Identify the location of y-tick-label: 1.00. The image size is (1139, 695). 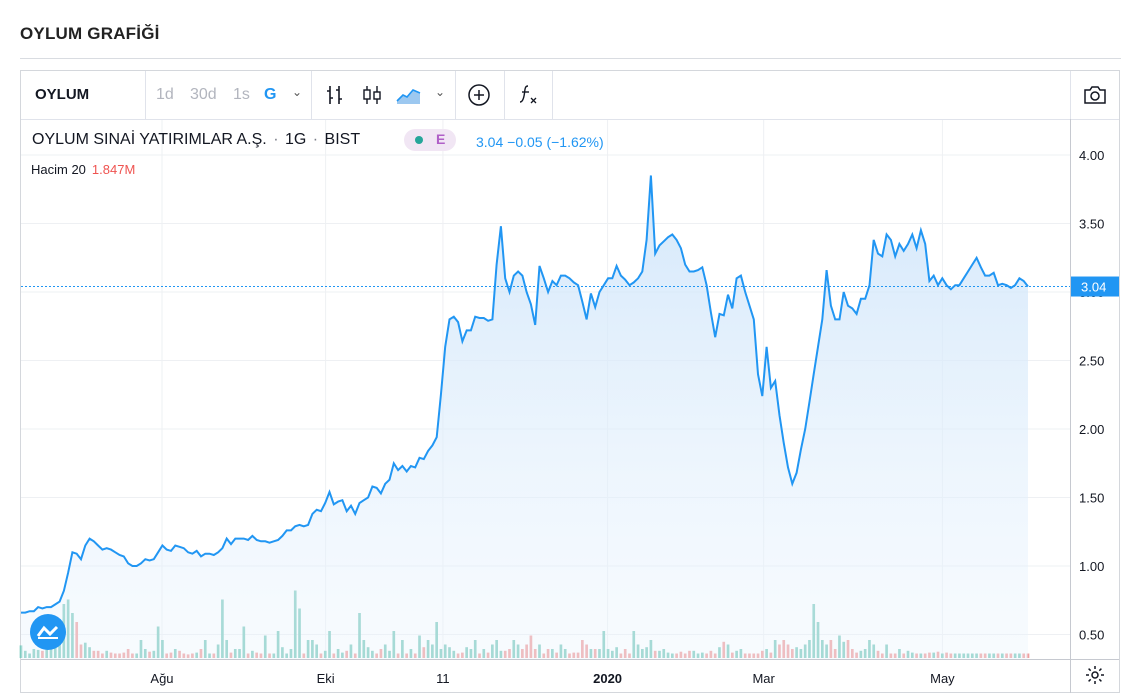
(1091, 566).